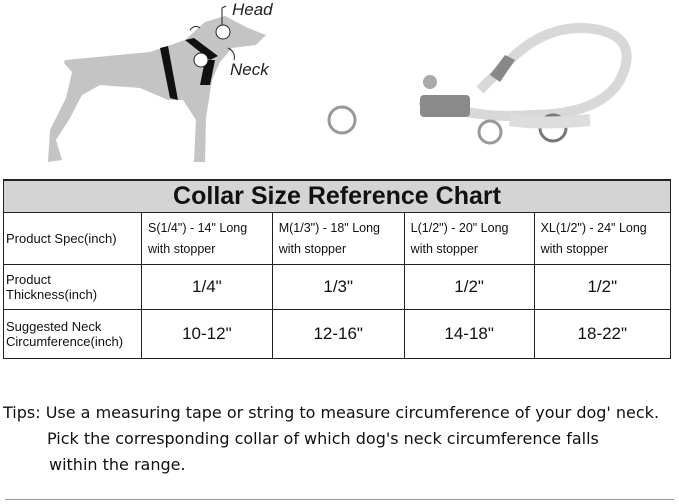 This screenshot has height=504, width=679. I want to click on row-header: Suggested Neck Circumference(inch), so click(72, 334).